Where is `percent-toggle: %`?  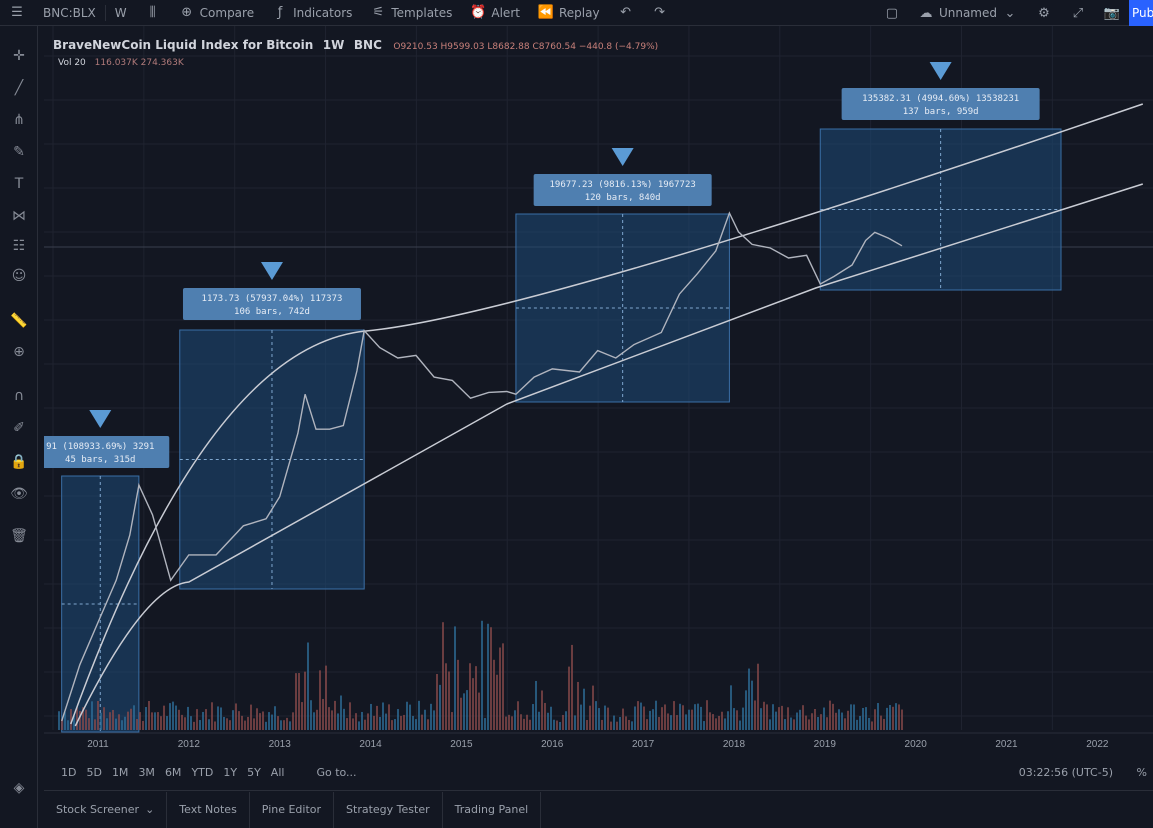
percent-toggle: % is located at coordinates (1141, 772).